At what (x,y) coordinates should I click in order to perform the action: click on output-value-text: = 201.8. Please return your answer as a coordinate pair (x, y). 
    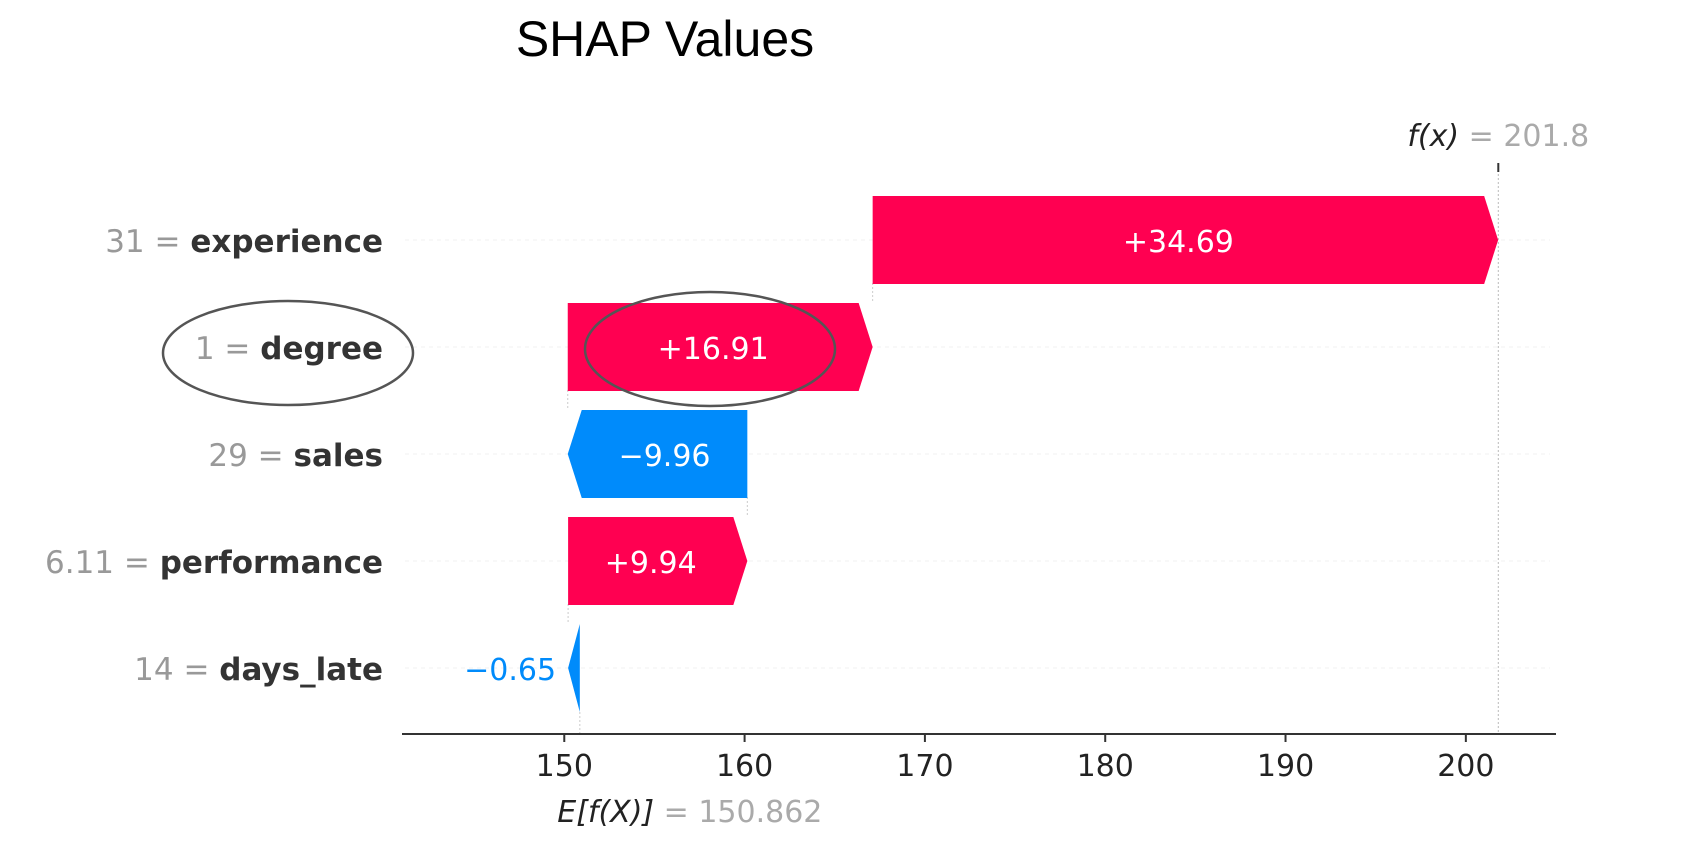
    Looking at the image, I should click on (1524, 136).